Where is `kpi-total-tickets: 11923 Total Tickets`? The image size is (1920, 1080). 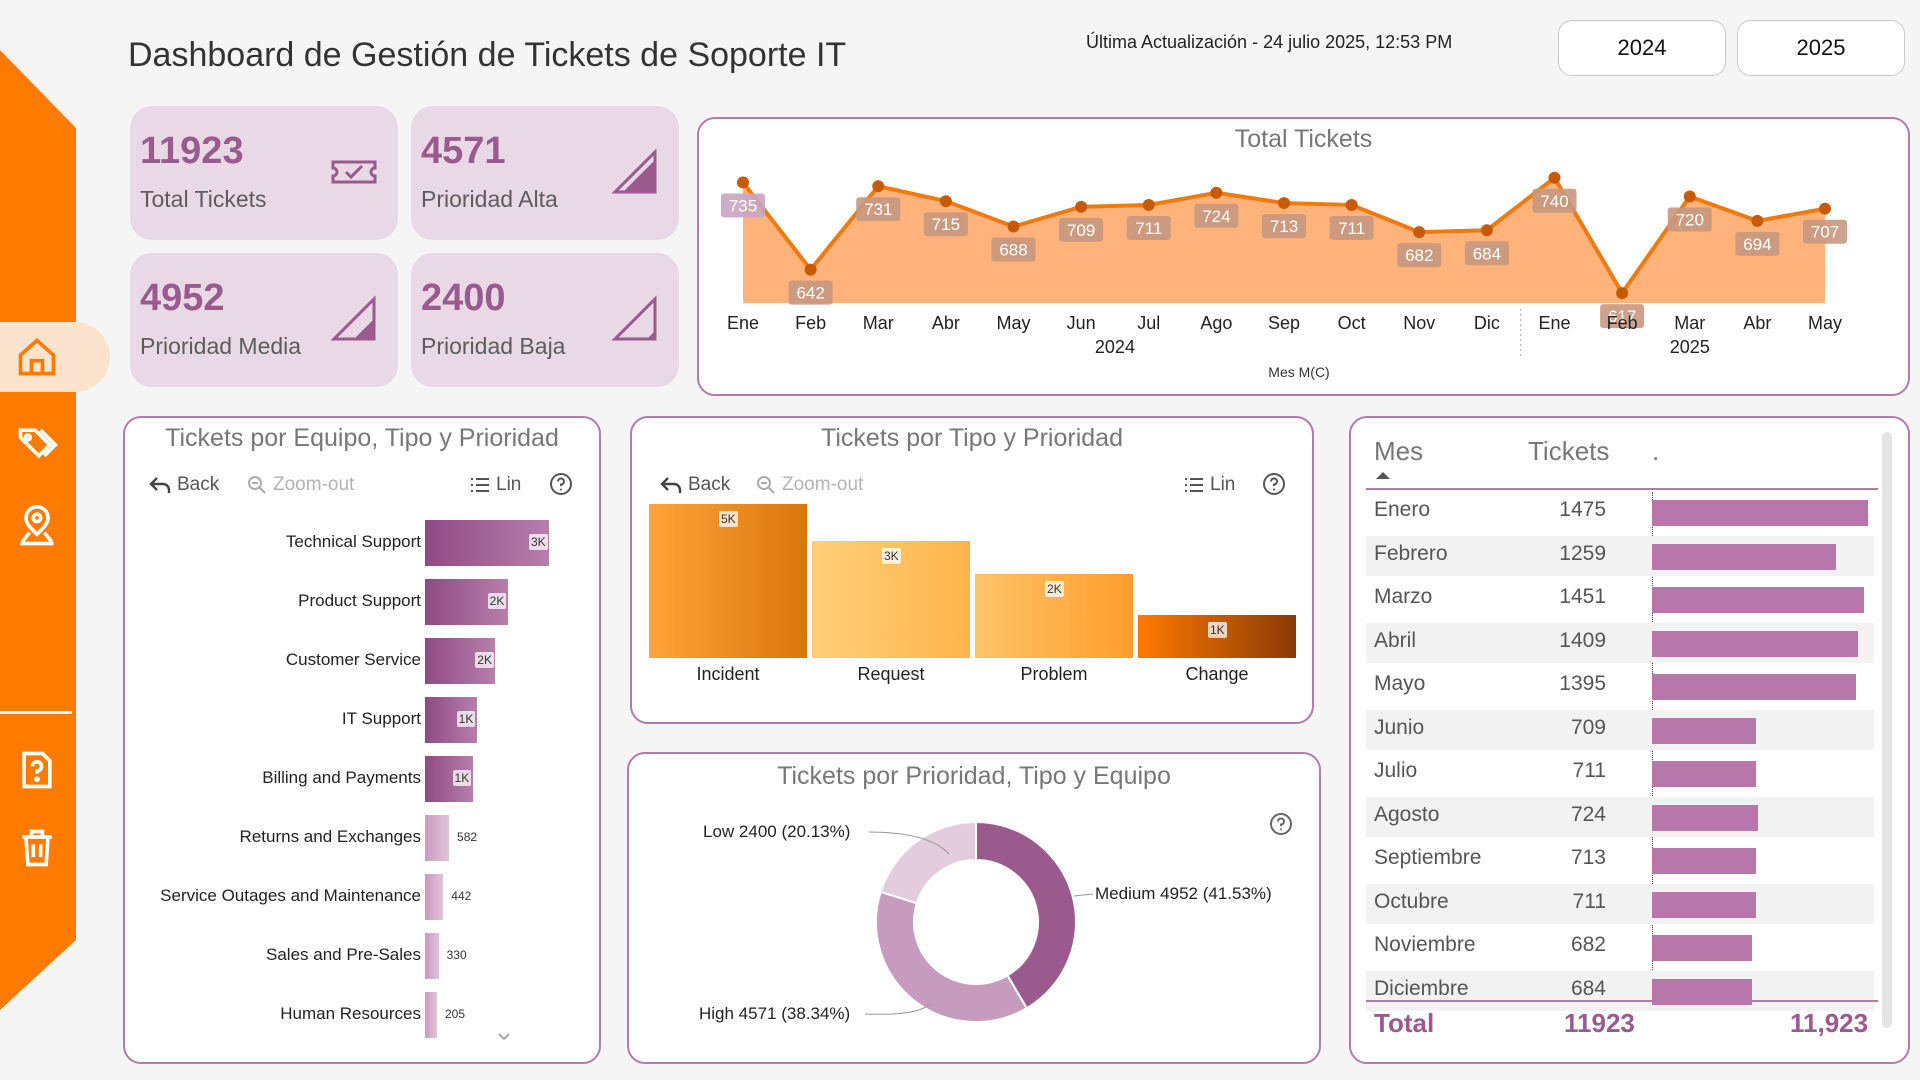 kpi-total-tickets: 11923 Total Tickets is located at coordinates (264, 173).